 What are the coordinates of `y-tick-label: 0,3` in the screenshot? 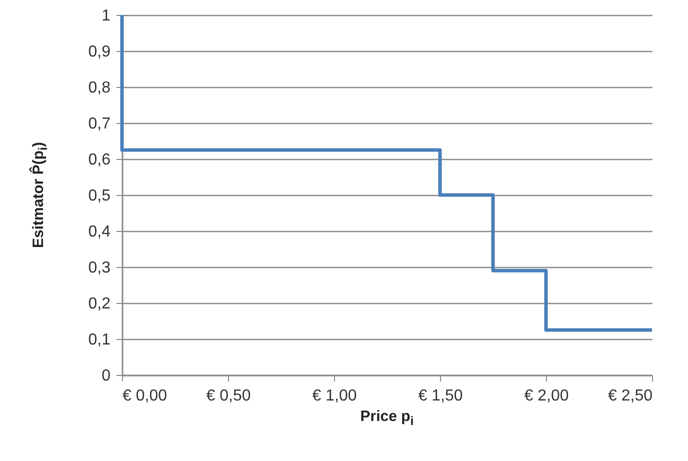 It's located at (99, 268).